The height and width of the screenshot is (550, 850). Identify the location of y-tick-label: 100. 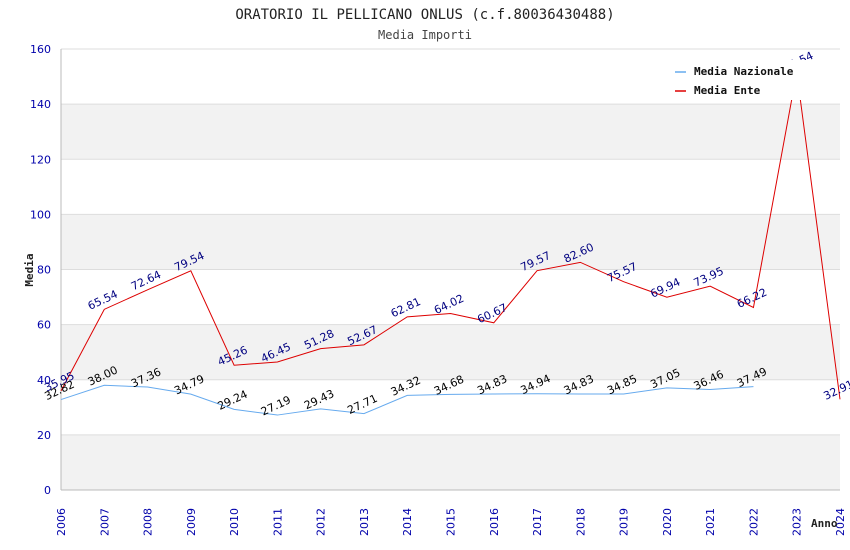
(40, 214).